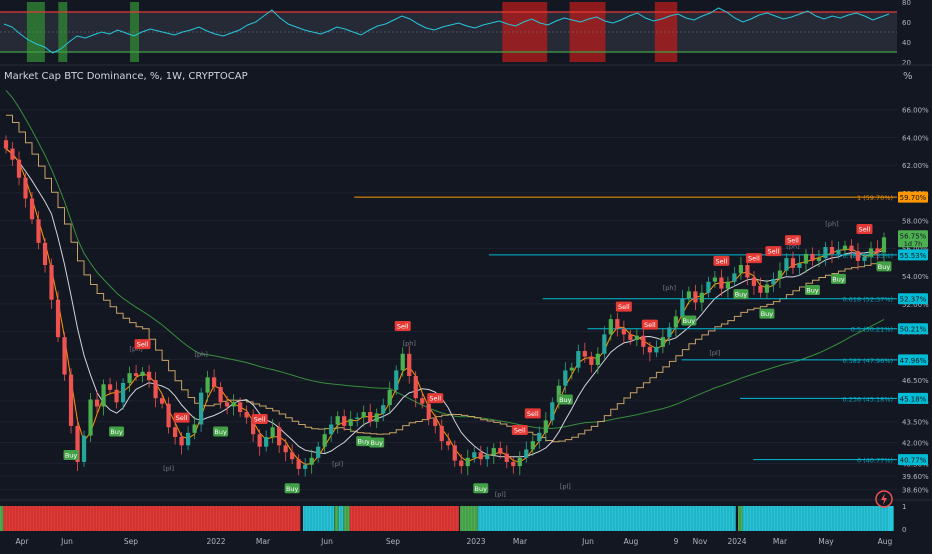 This screenshot has width=932, height=554. Describe the element at coordinates (168, 468) in the screenshot. I see `pivot-label: [pl]` at that location.